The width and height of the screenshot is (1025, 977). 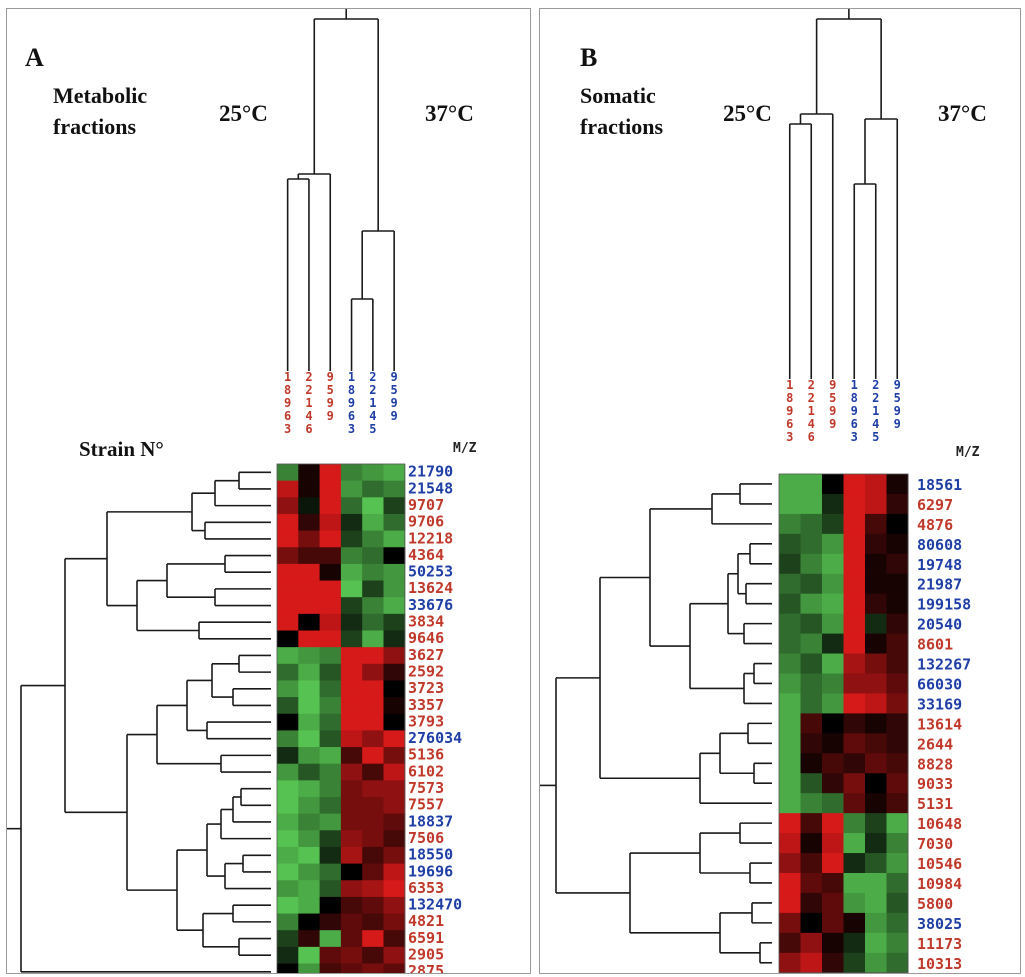 What do you see at coordinates (935, 645) in the screenshot?
I see `mz-value: 8601` at bounding box center [935, 645].